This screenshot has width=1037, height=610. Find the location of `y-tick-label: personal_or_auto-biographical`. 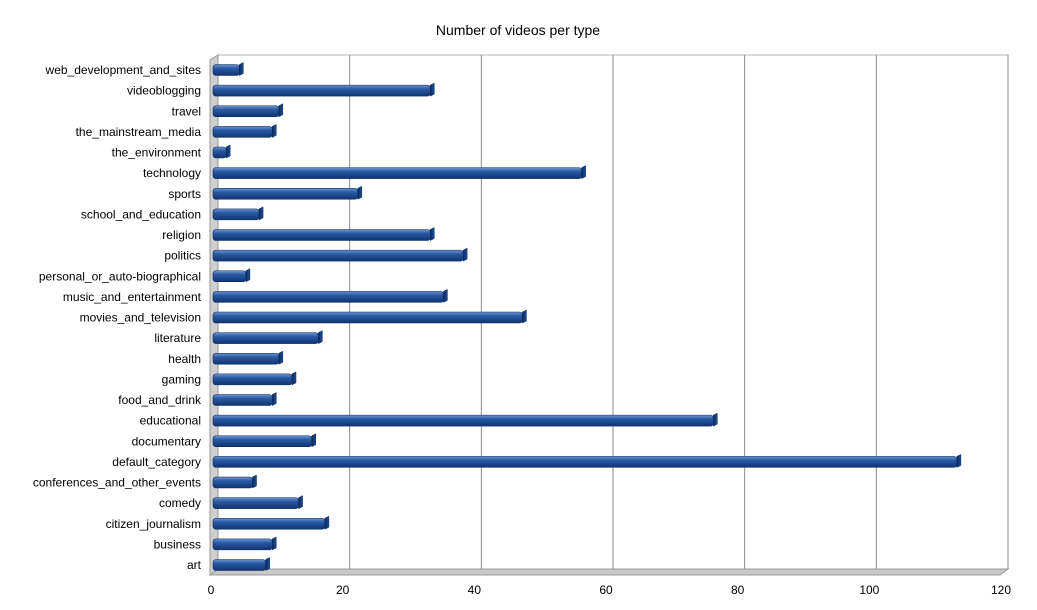

y-tick-label: personal_or_auto-biographical is located at coordinates (120, 276).